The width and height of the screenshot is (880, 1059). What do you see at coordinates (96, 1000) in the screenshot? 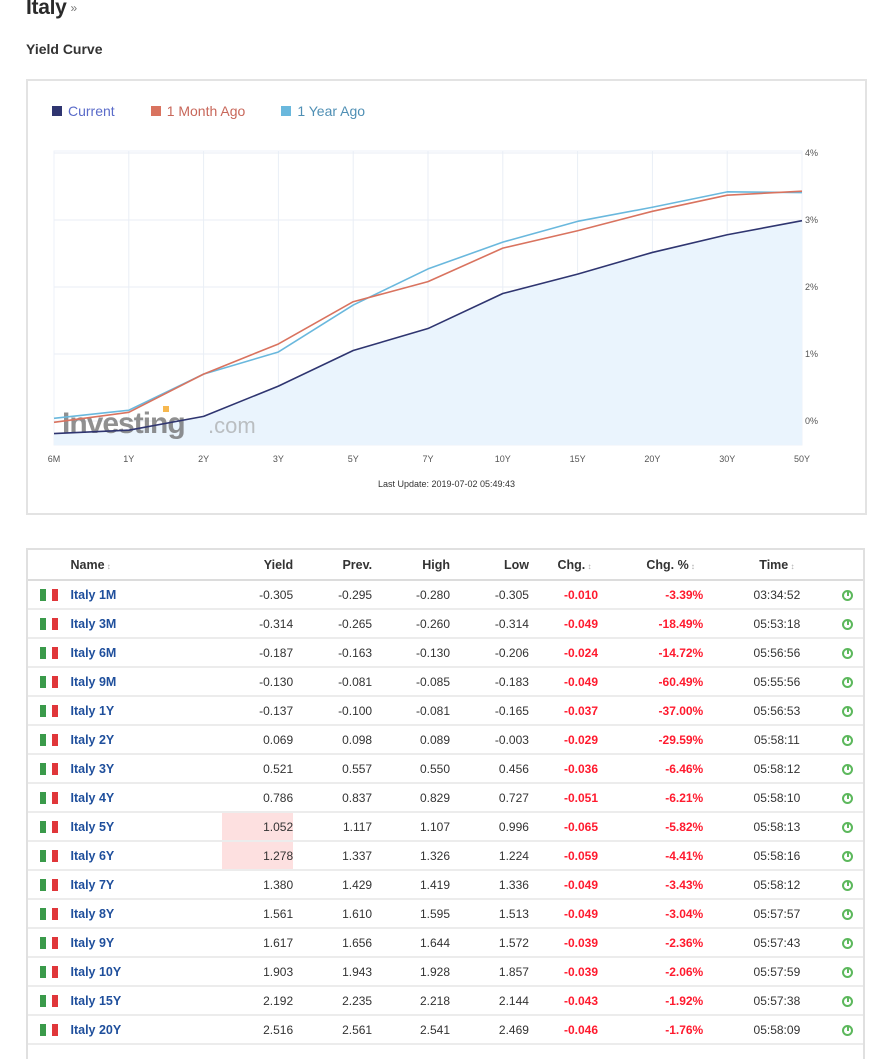
I see `bond-name-link: Italy 15Y` at bounding box center [96, 1000].